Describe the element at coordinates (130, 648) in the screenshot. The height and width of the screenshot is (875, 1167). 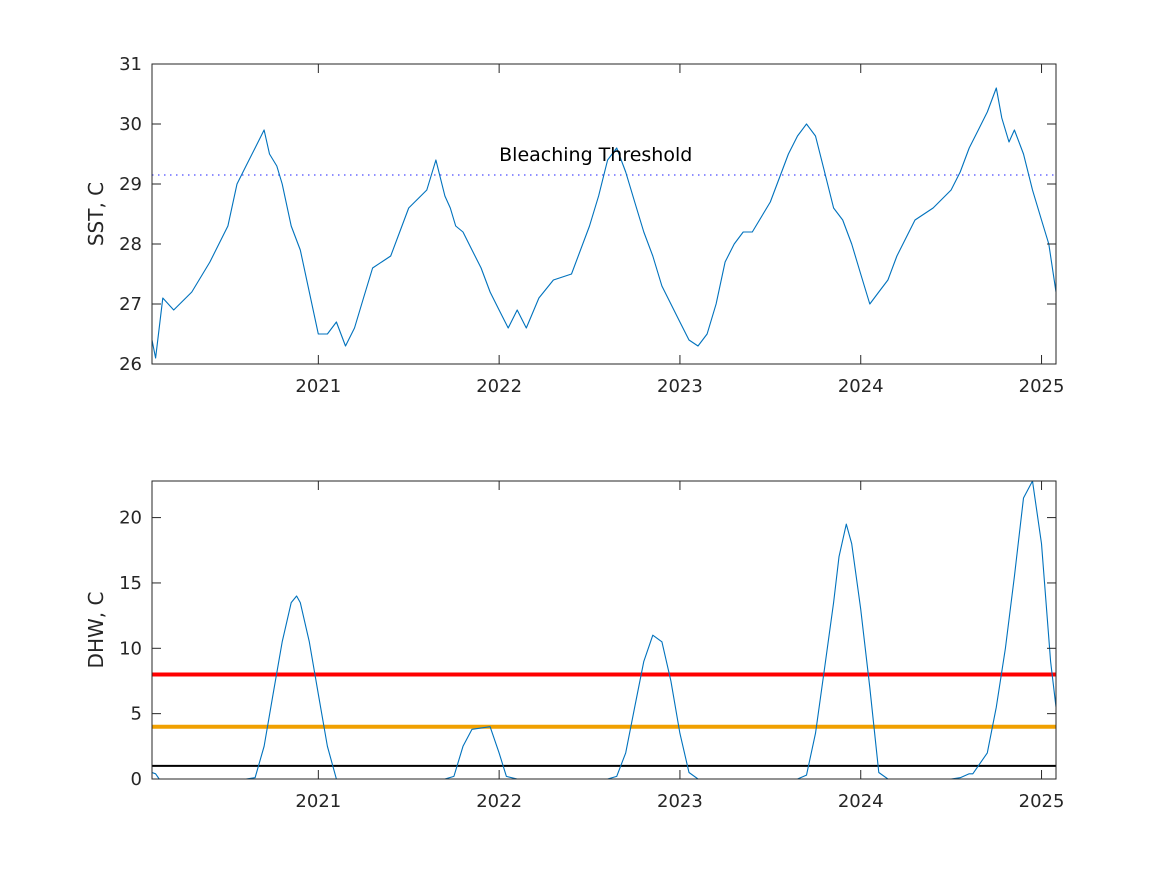
I see `y-tick-label: 10` at that location.